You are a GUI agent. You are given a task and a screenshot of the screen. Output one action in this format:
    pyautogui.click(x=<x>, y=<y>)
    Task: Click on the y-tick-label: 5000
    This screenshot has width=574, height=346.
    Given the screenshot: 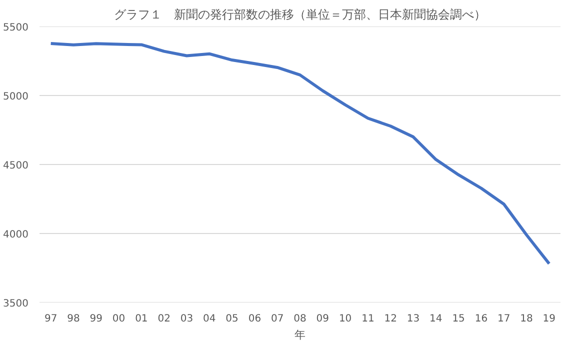 What is the action you would take?
    pyautogui.click(x=16, y=97)
    